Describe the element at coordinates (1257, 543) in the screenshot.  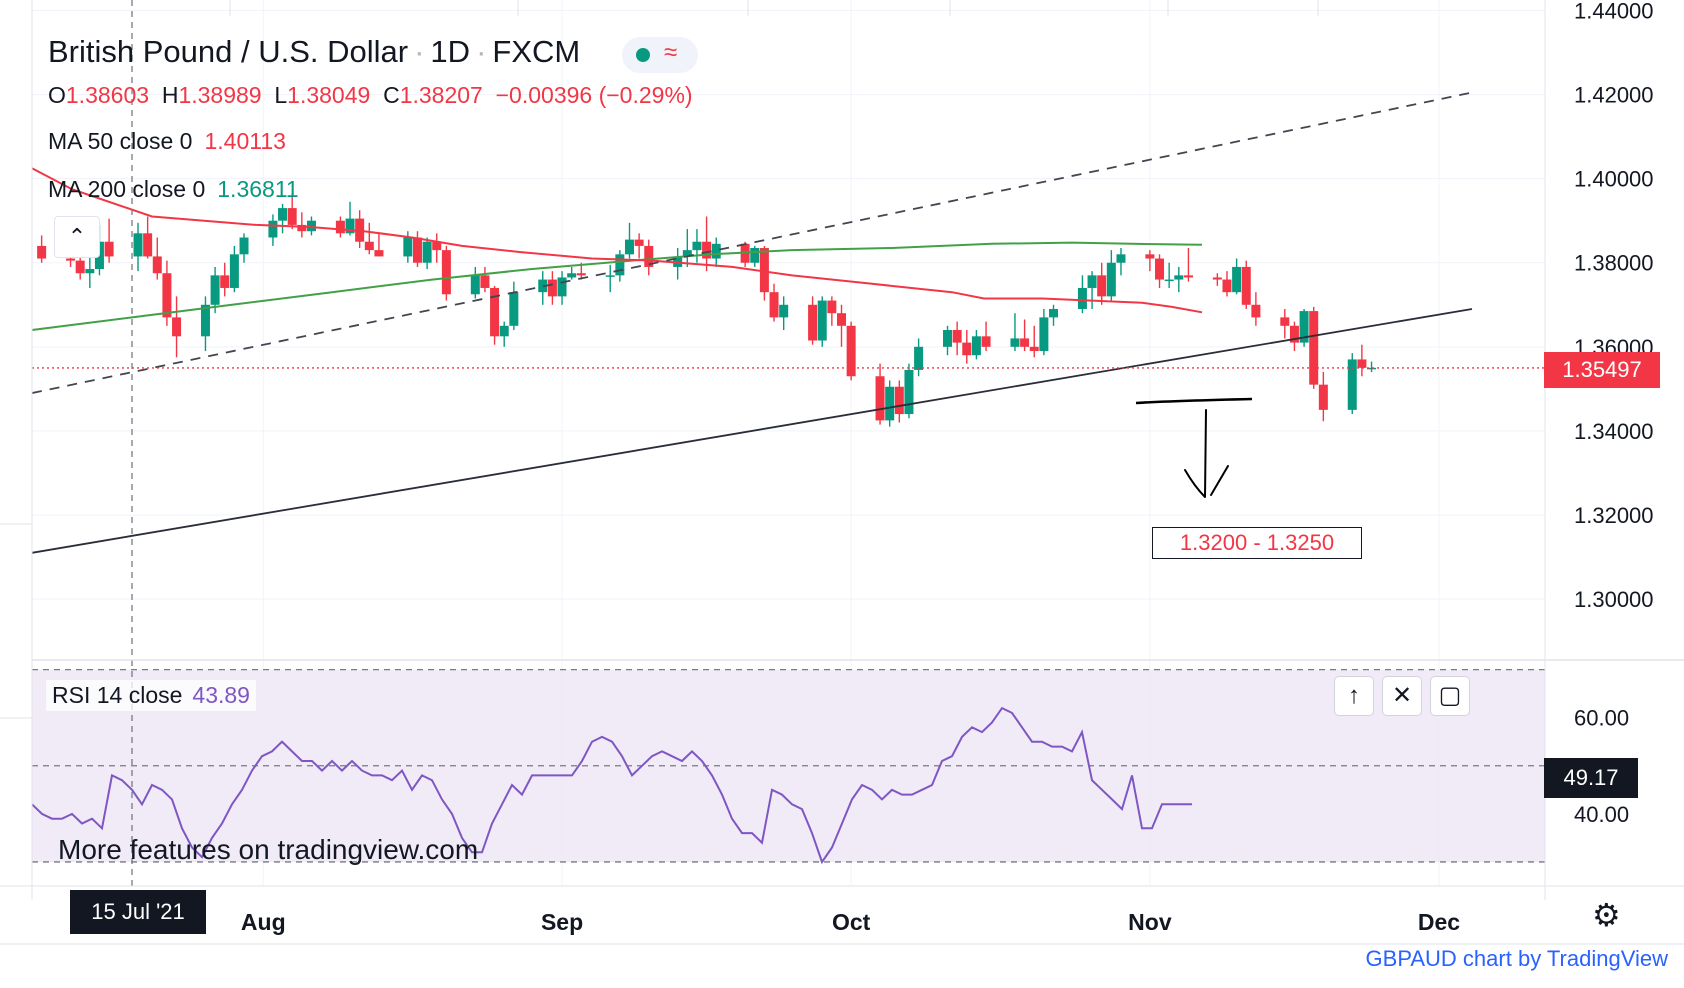
I see `target-range-label: 1.3200 - 1.3250` at that location.